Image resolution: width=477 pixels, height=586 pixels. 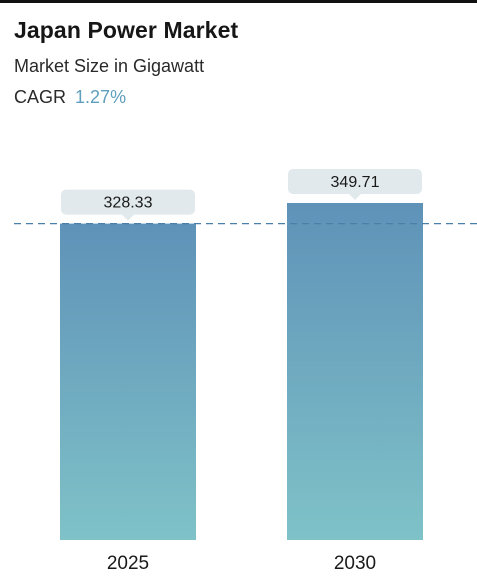 I want to click on category-label-2025: 2025, so click(x=128, y=563).